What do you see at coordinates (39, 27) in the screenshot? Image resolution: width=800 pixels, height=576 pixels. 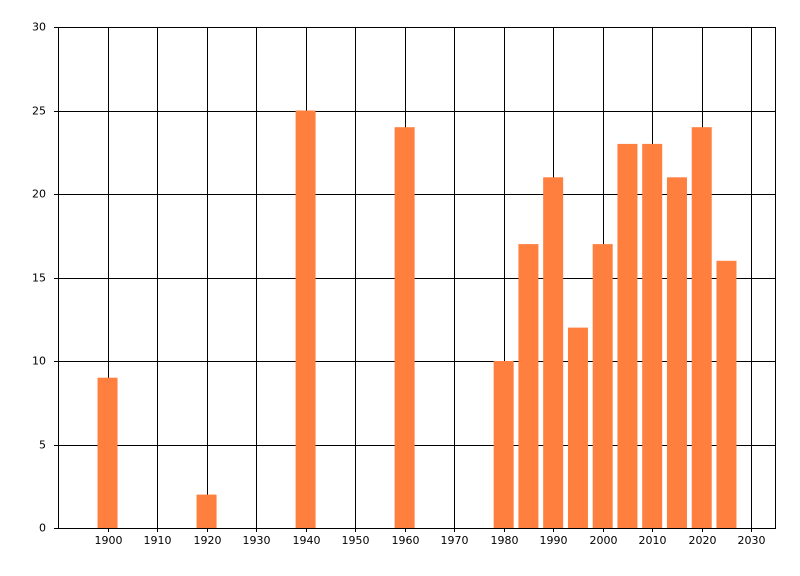 I see `y-tick-label: 30` at bounding box center [39, 27].